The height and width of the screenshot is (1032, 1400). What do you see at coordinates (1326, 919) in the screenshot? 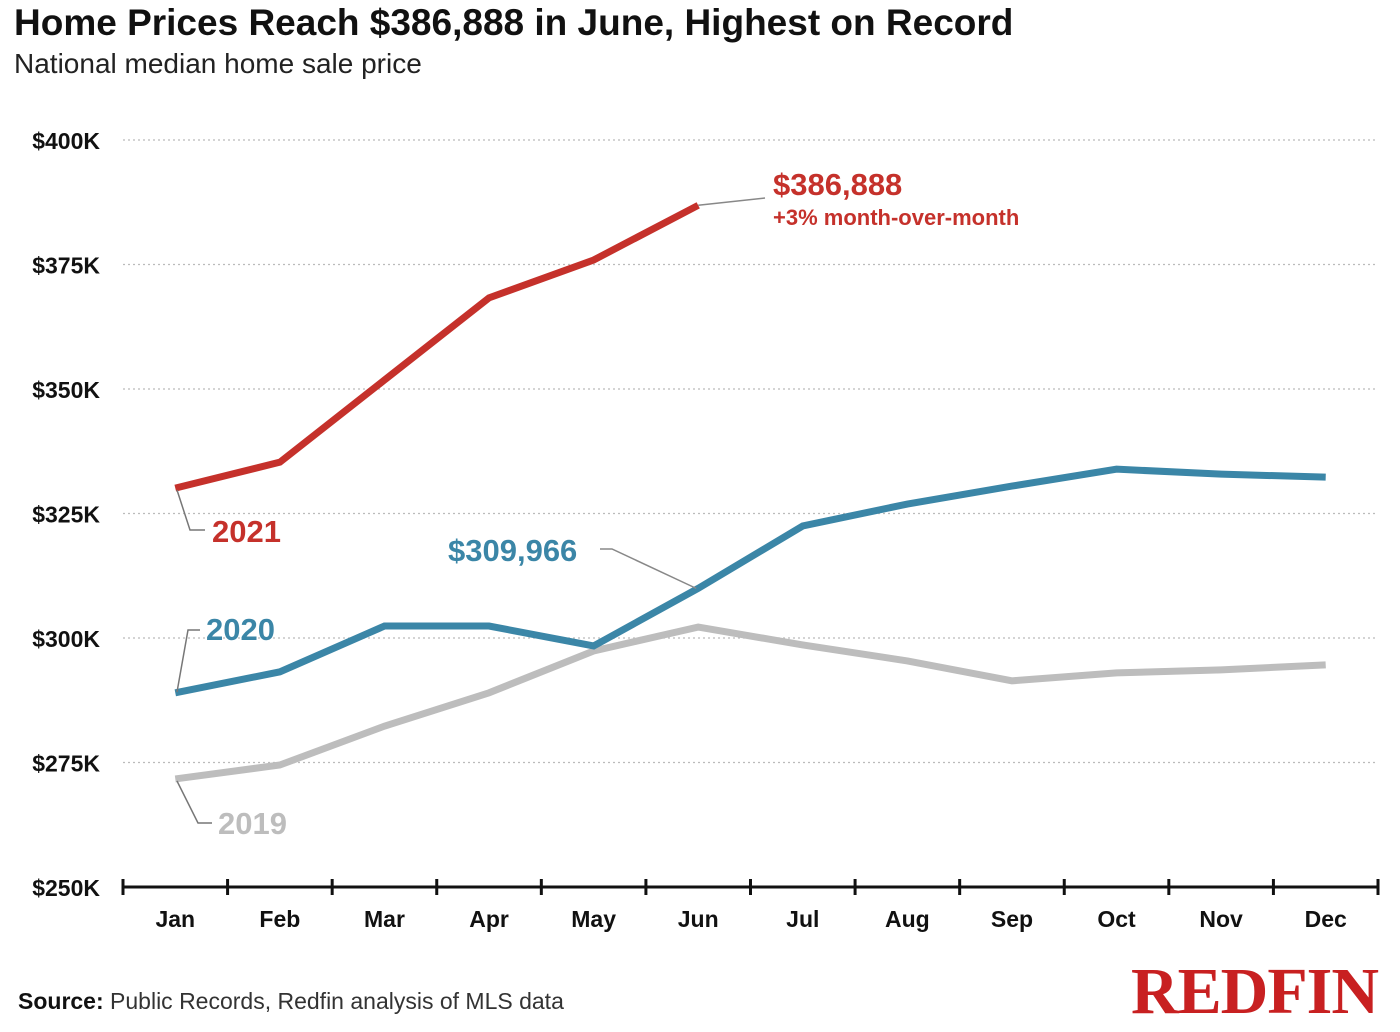
I see `x-tick-label: Dec` at bounding box center [1326, 919].